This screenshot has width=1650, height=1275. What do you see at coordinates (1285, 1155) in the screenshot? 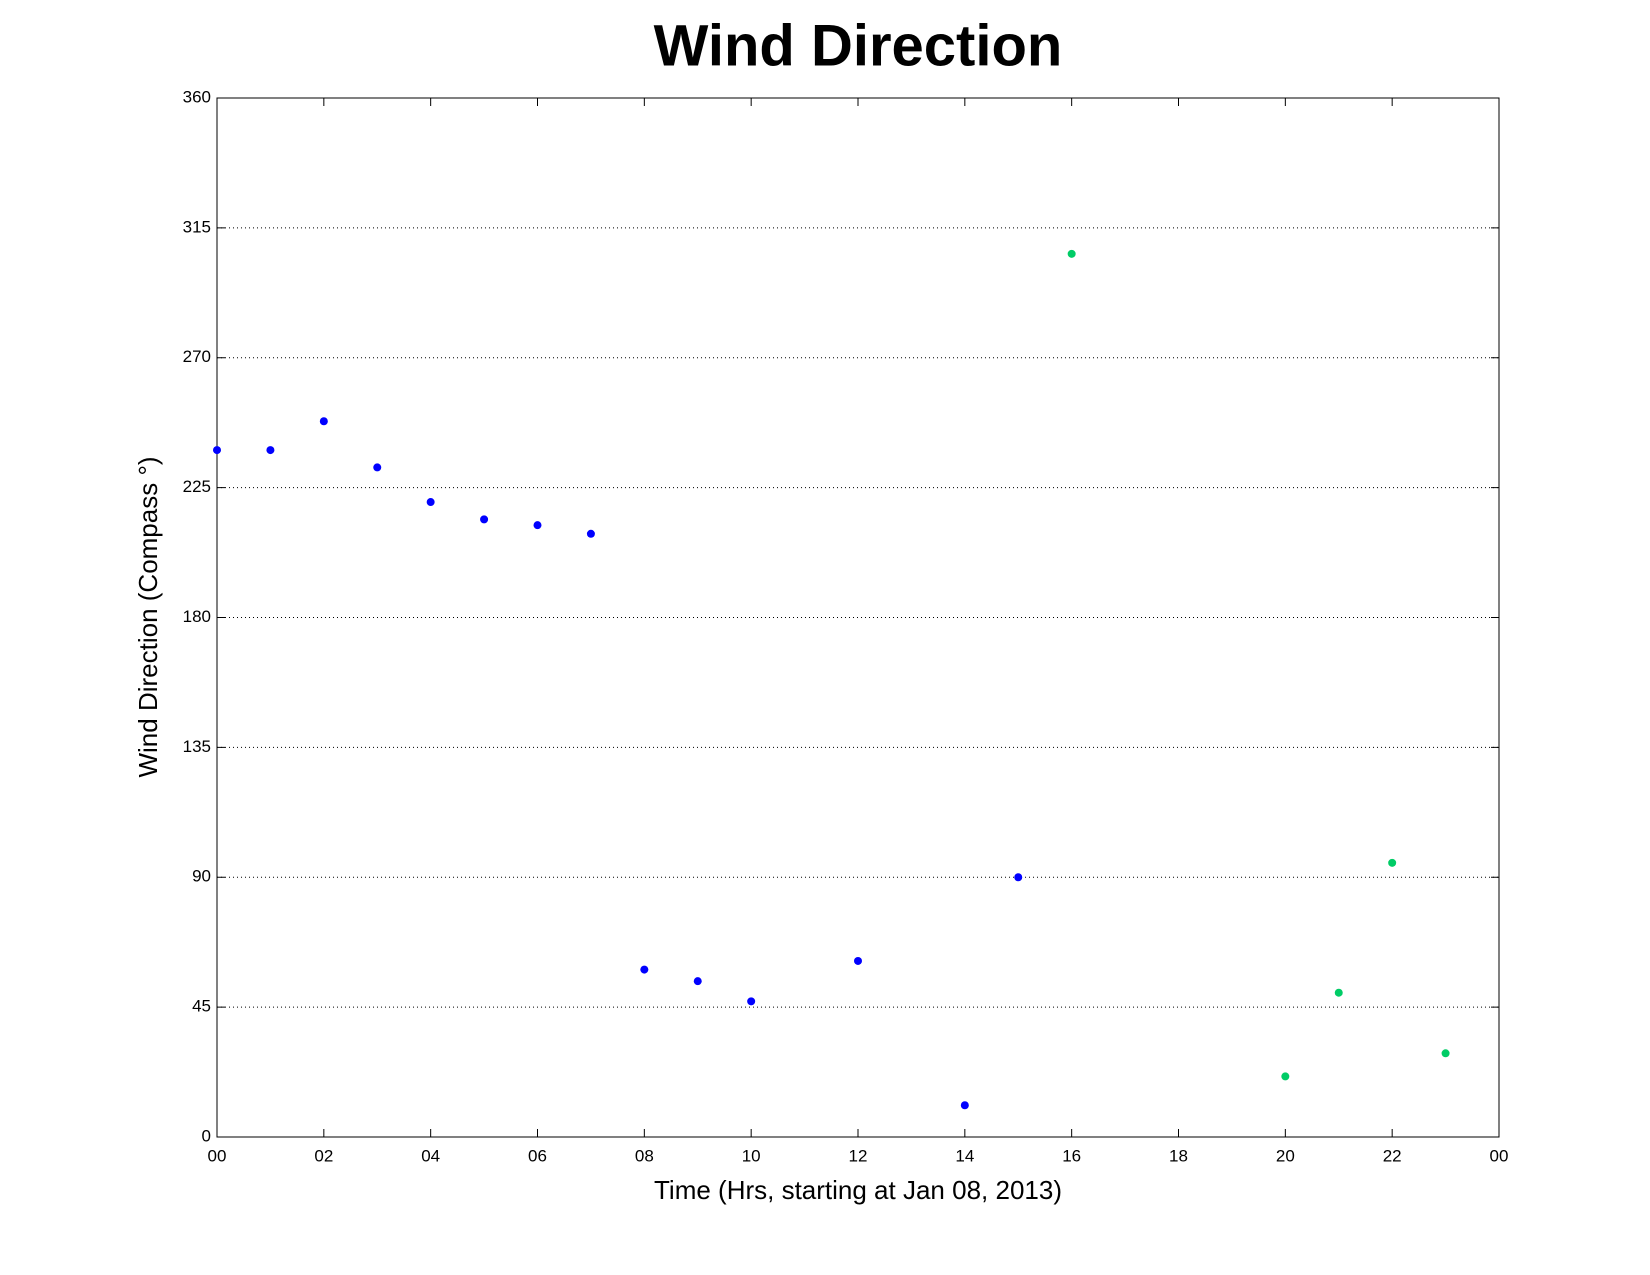
I see `x-tick-label: 20` at bounding box center [1285, 1155].